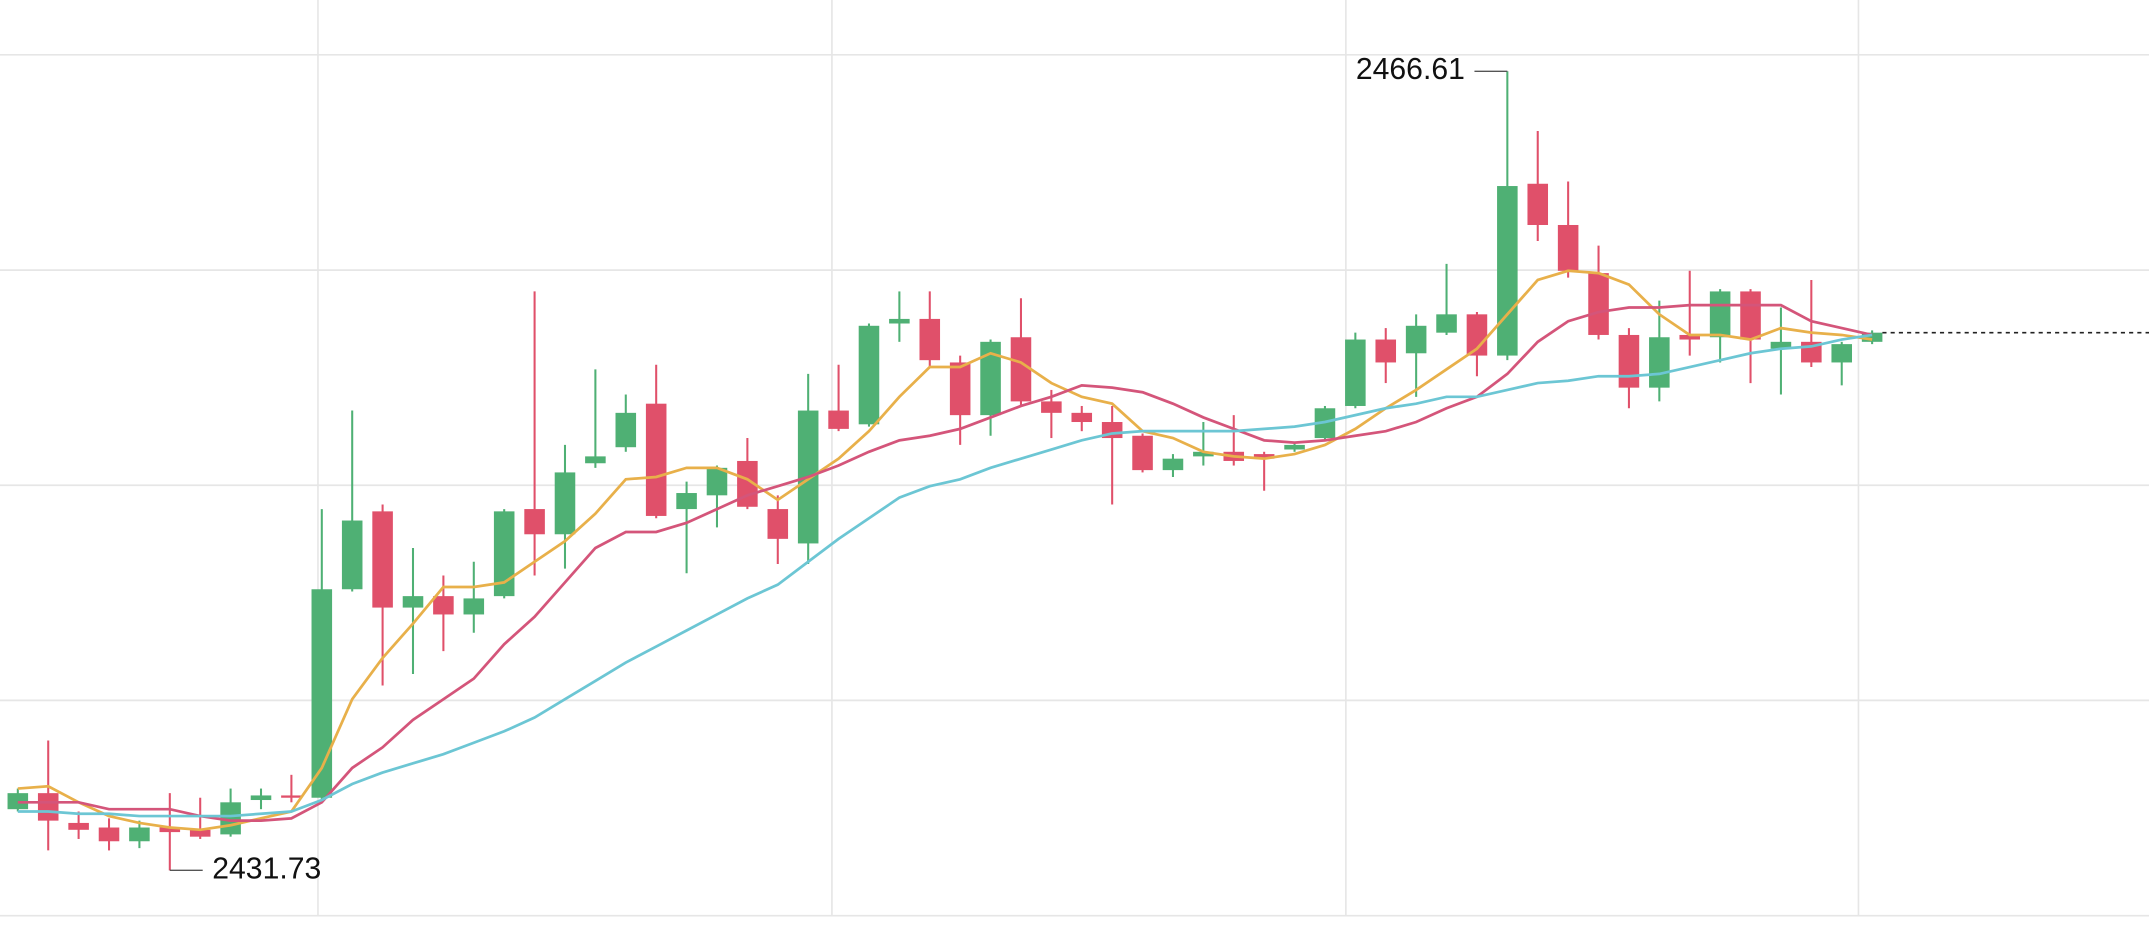 Image resolution: width=2149 pixels, height=932 pixels. Describe the element at coordinates (266, 868) in the screenshot. I see `low-annotation: 2431.73` at that location.